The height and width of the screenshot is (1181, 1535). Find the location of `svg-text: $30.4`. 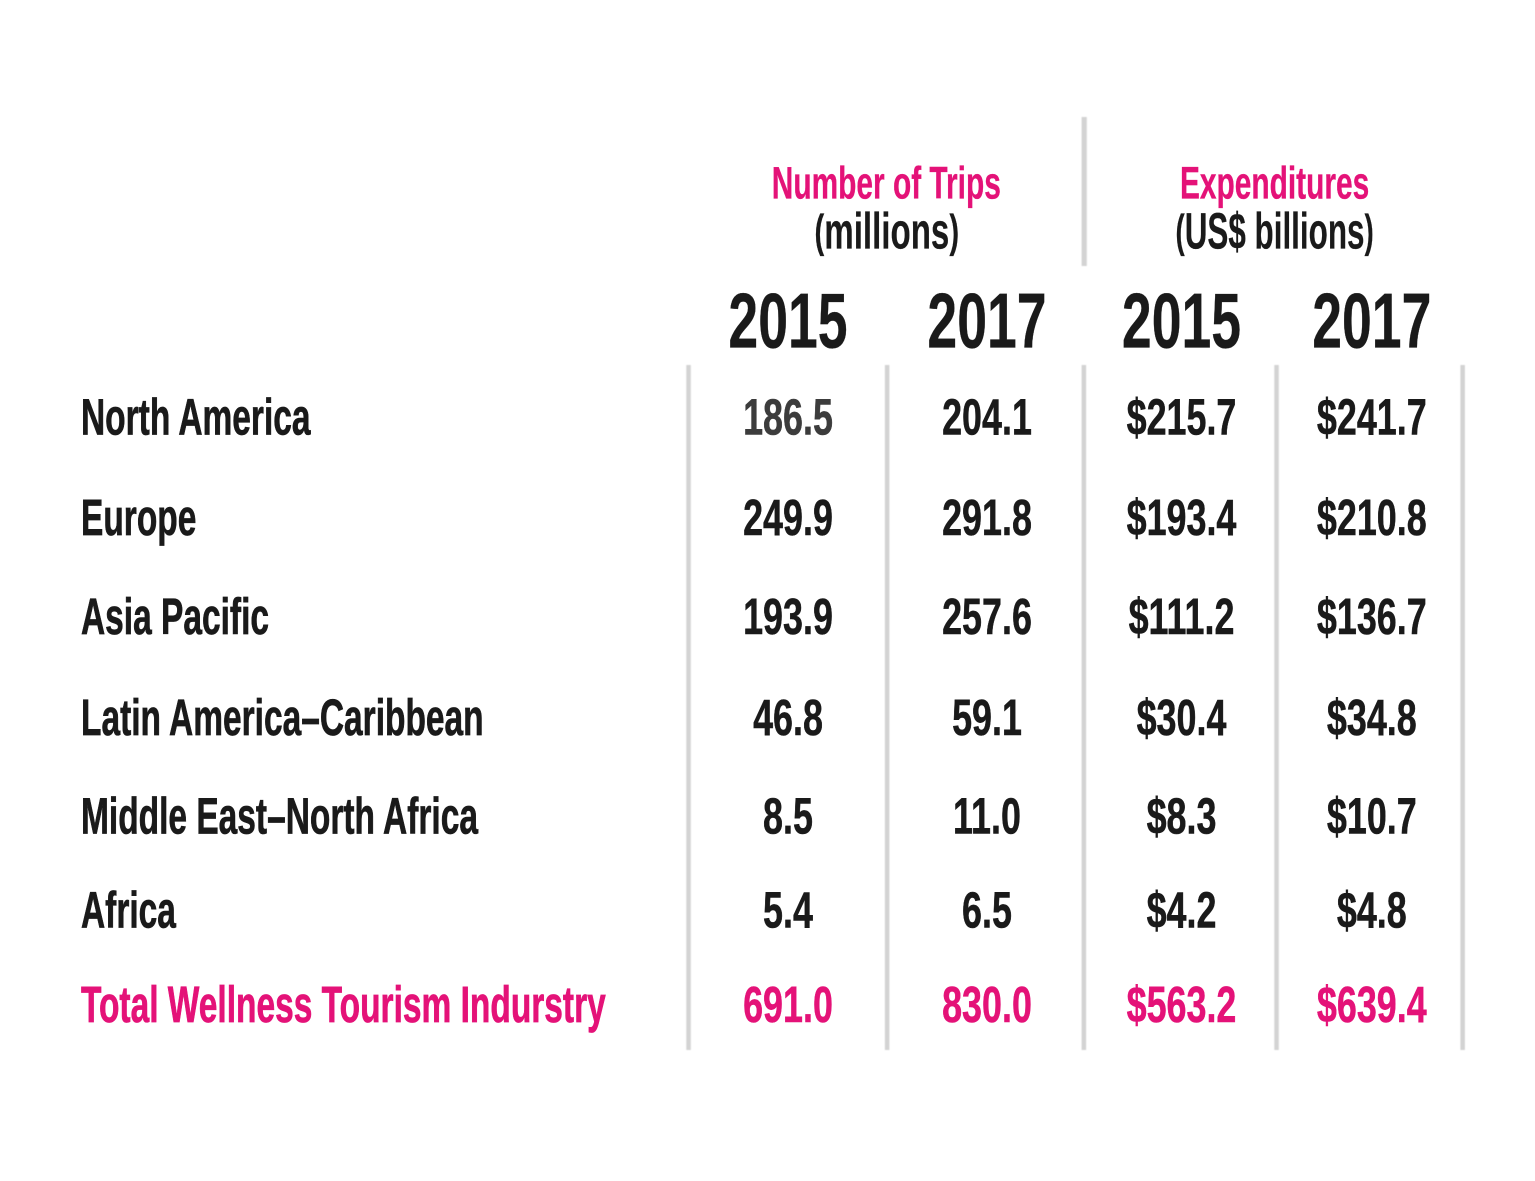

svg-text: $30.4 is located at coordinates (1182, 718).